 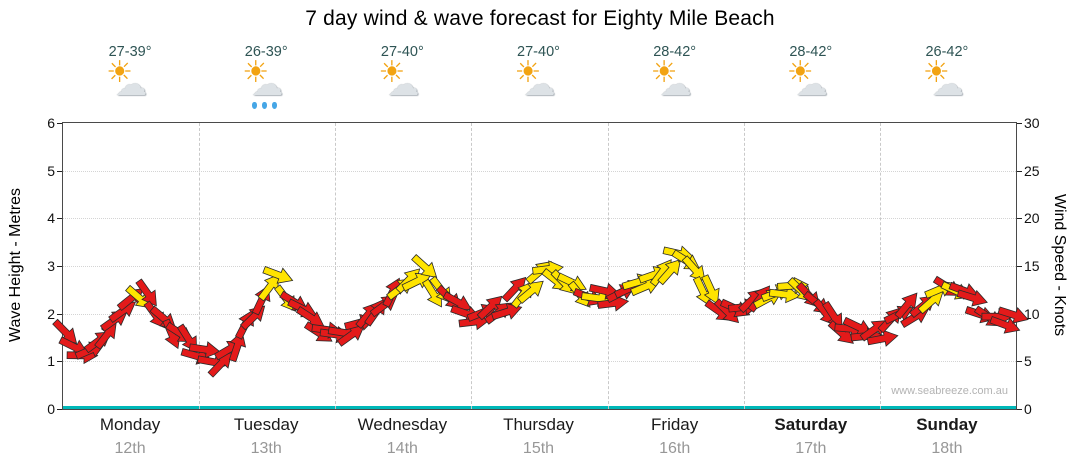 I want to click on x-axis-day-label: Friday, so click(x=675, y=424).